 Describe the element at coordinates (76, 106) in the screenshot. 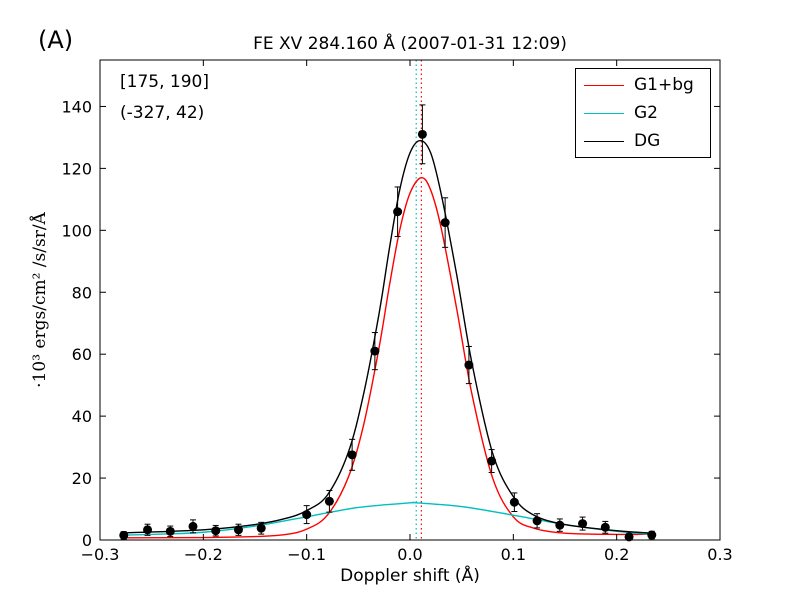

I see `y-tick-label: 140` at that location.